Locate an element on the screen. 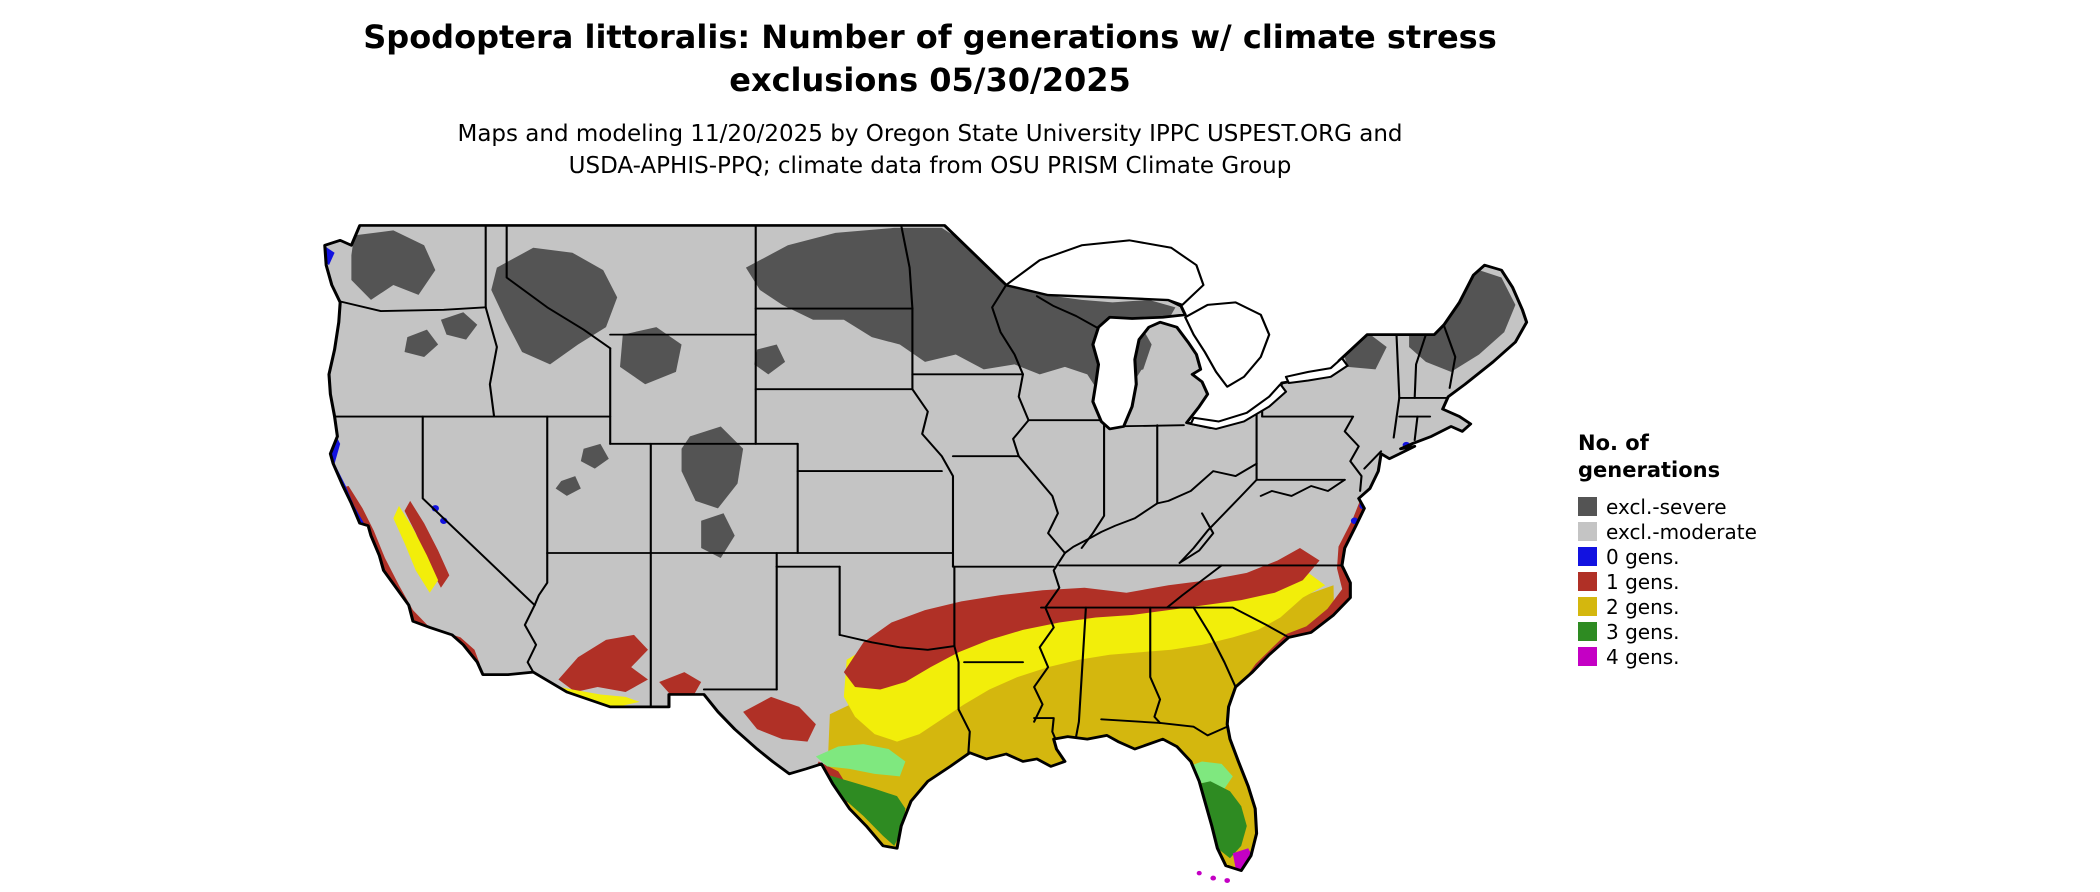 The width and height of the screenshot is (2100, 892). legend-label: 0 gens. is located at coordinates (1643, 556).